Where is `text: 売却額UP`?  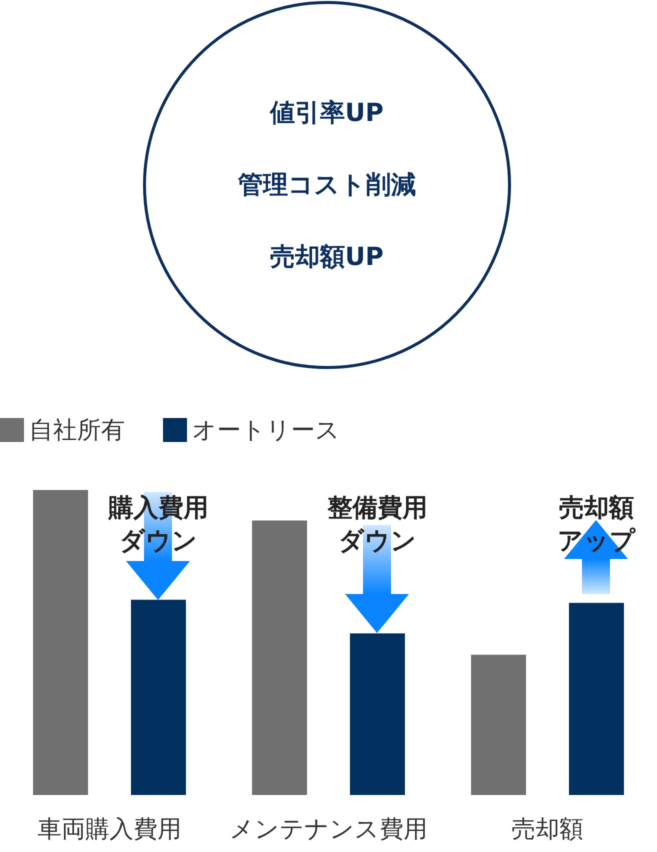 text: 売却額UP is located at coordinates (327, 257).